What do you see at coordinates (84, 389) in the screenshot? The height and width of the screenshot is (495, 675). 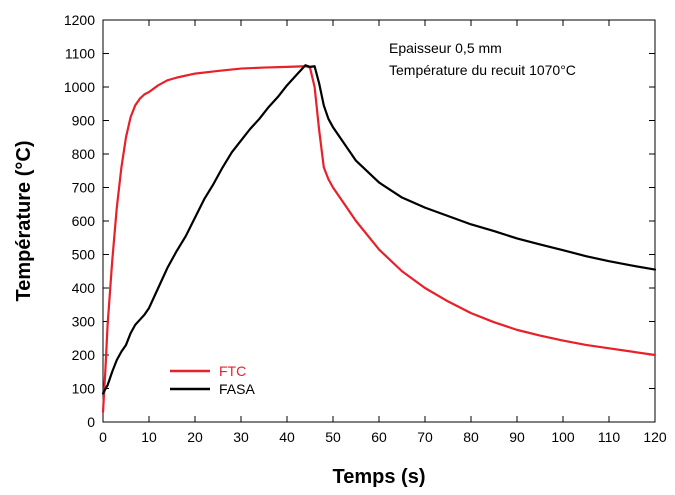 I see `y-tick-label: 100` at bounding box center [84, 389].